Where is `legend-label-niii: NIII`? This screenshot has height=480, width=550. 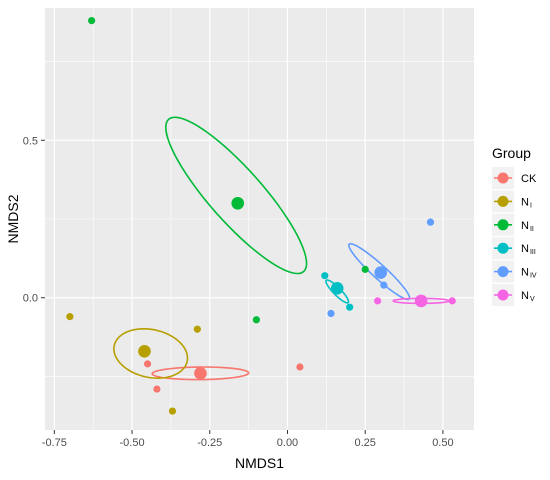
legend-label-niii: NIII is located at coordinates (528, 249).